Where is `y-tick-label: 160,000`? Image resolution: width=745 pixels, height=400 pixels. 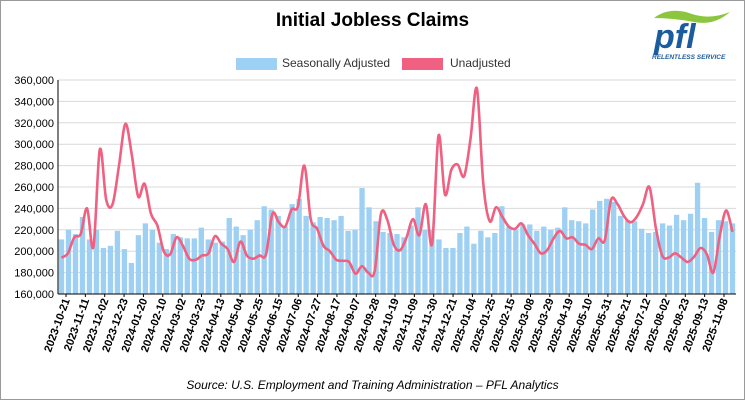
y-tick-label: 160,000 is located at coordinates (34, 295).